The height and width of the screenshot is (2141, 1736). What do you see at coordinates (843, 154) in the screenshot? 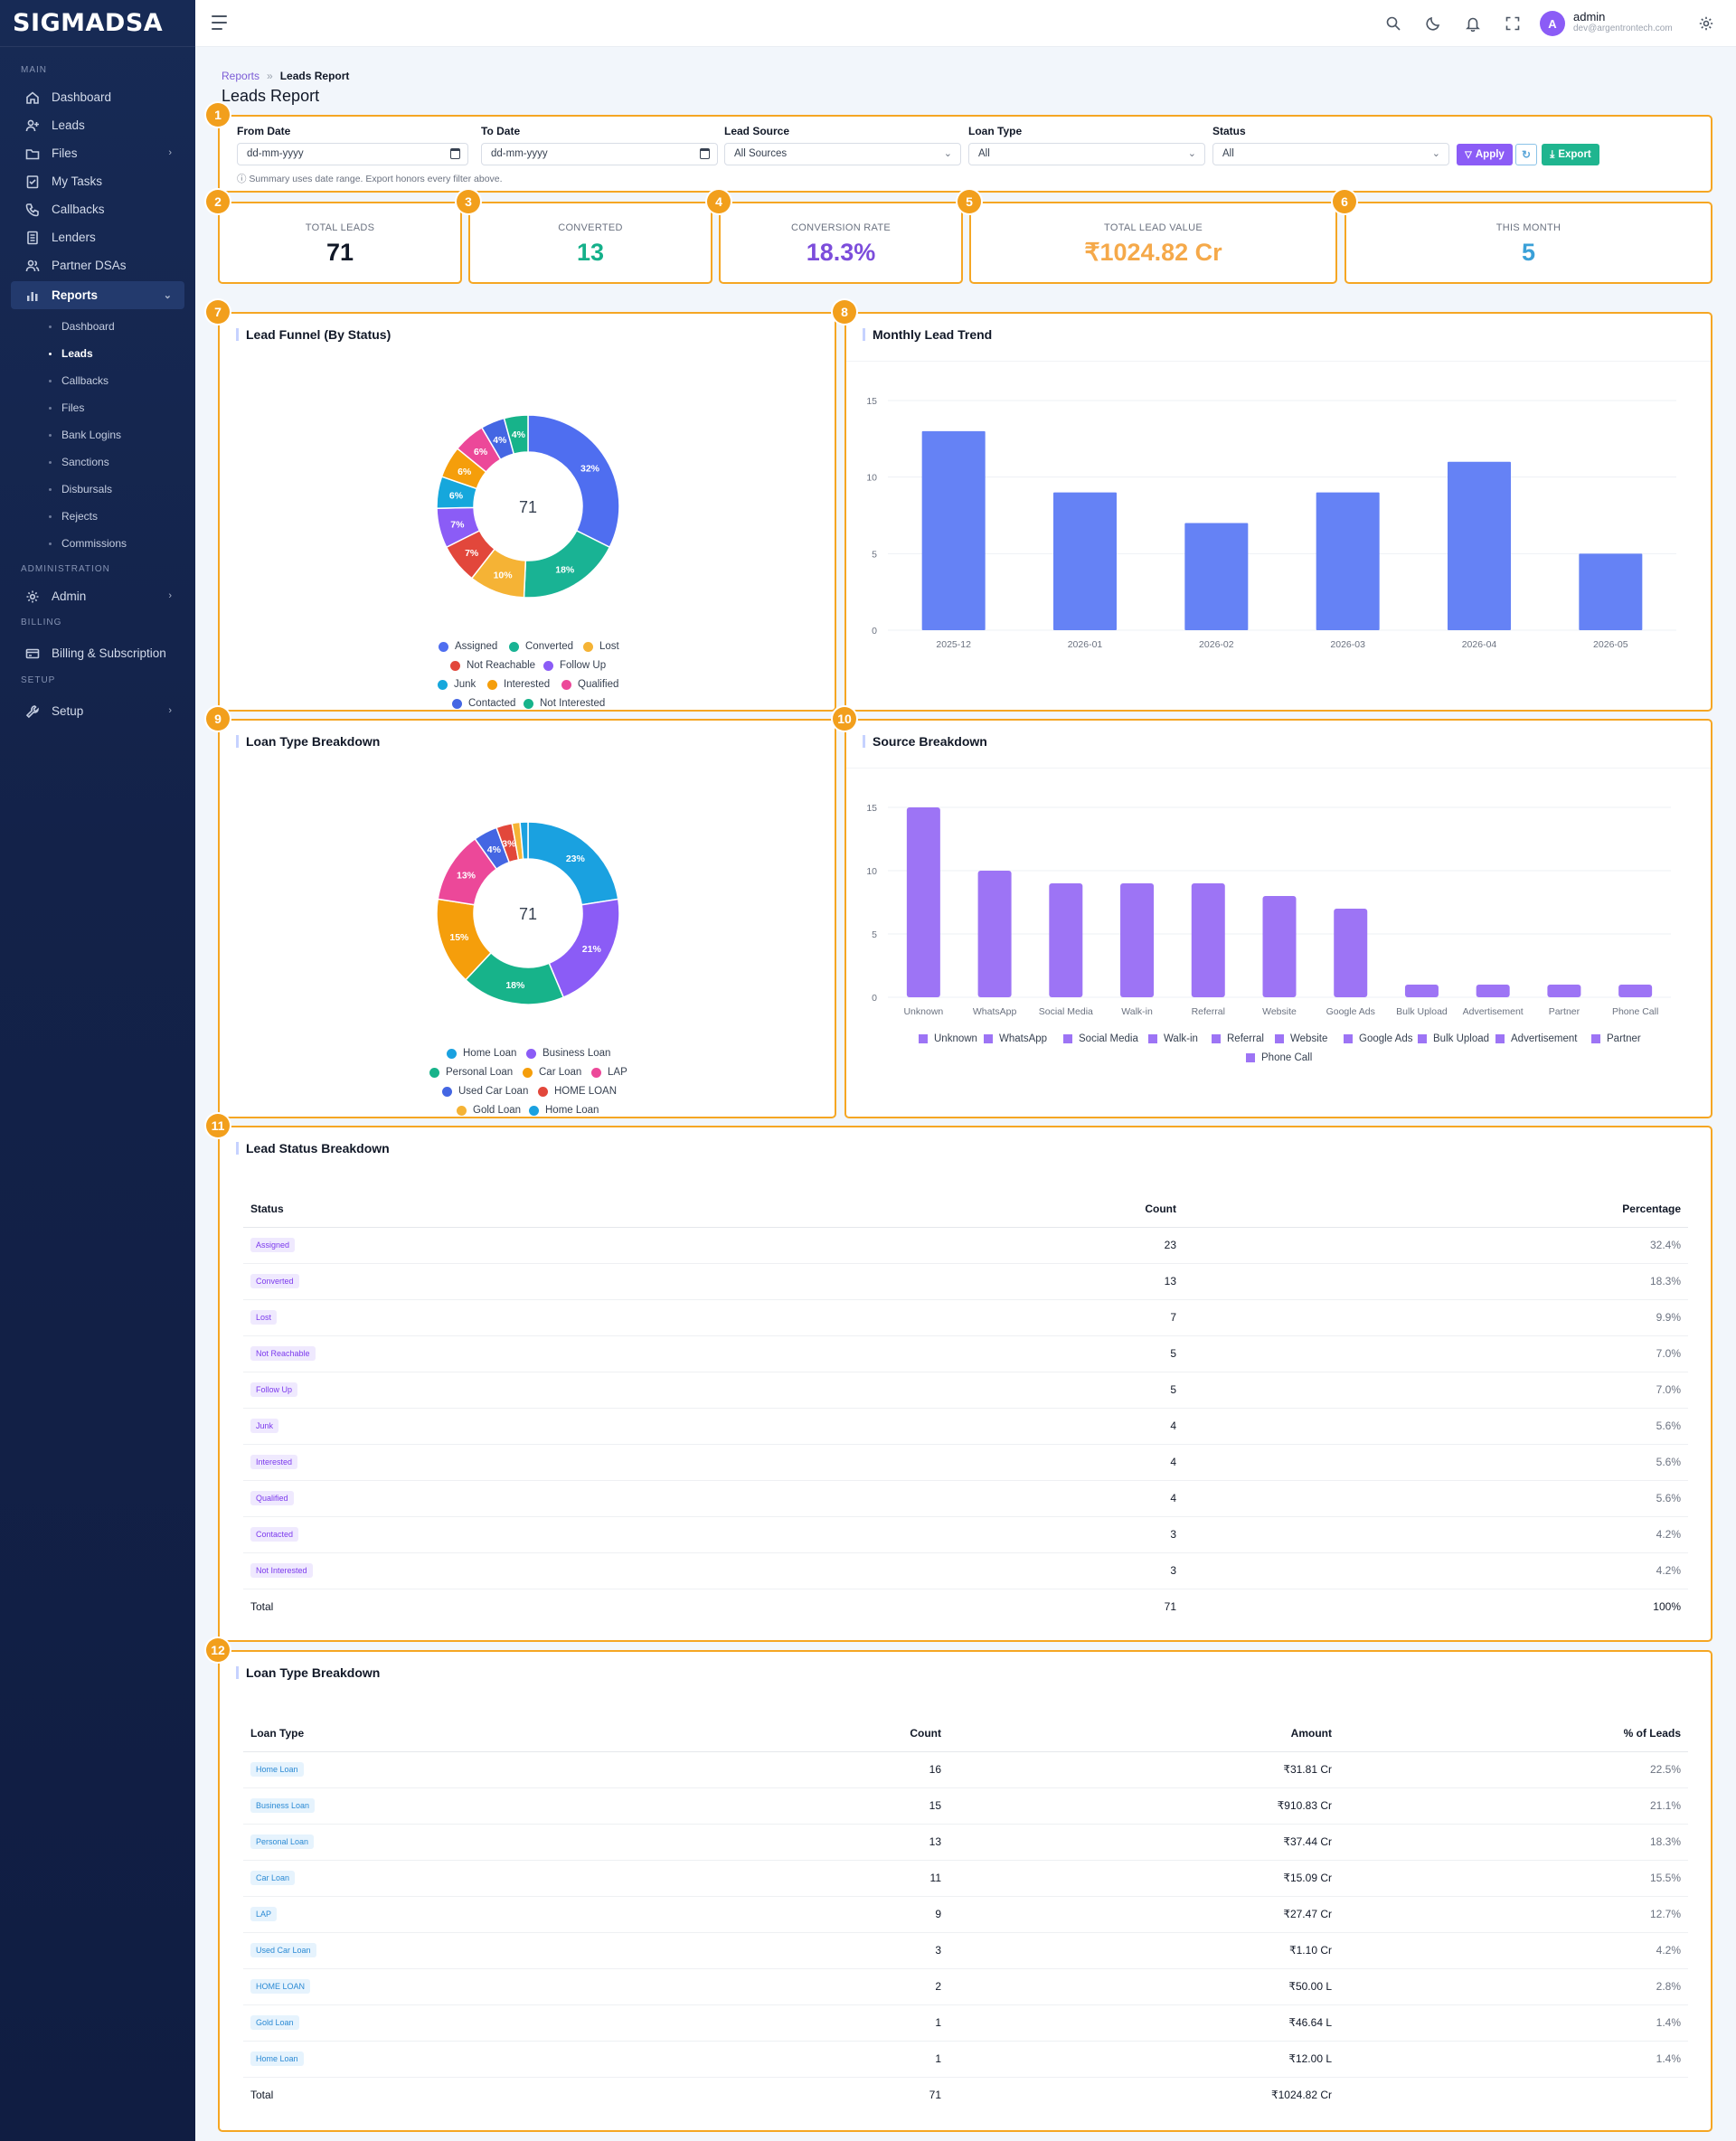
I see `lead-source-select: All Sources ⌄` at bounding box center [843, 154].